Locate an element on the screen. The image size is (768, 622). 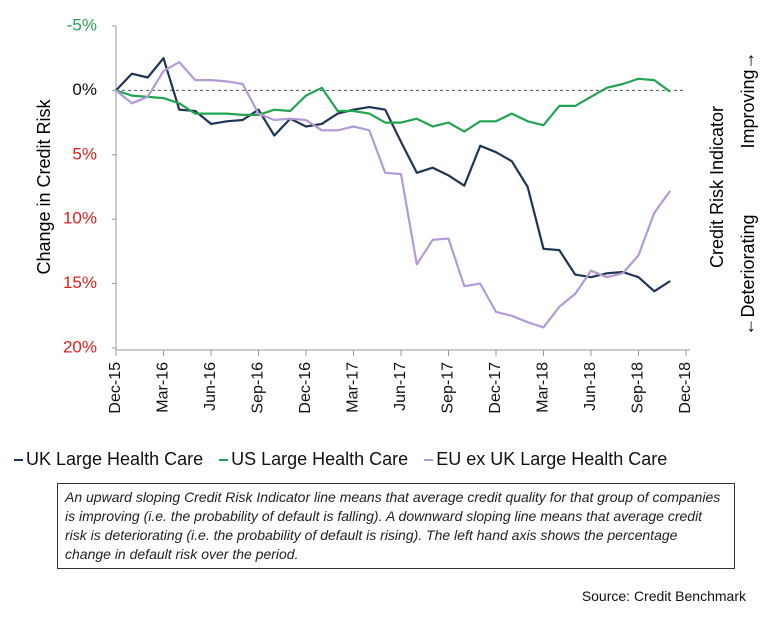
y2-axis-label: Credit Risk Indicator is located at coordinates (717, 187).